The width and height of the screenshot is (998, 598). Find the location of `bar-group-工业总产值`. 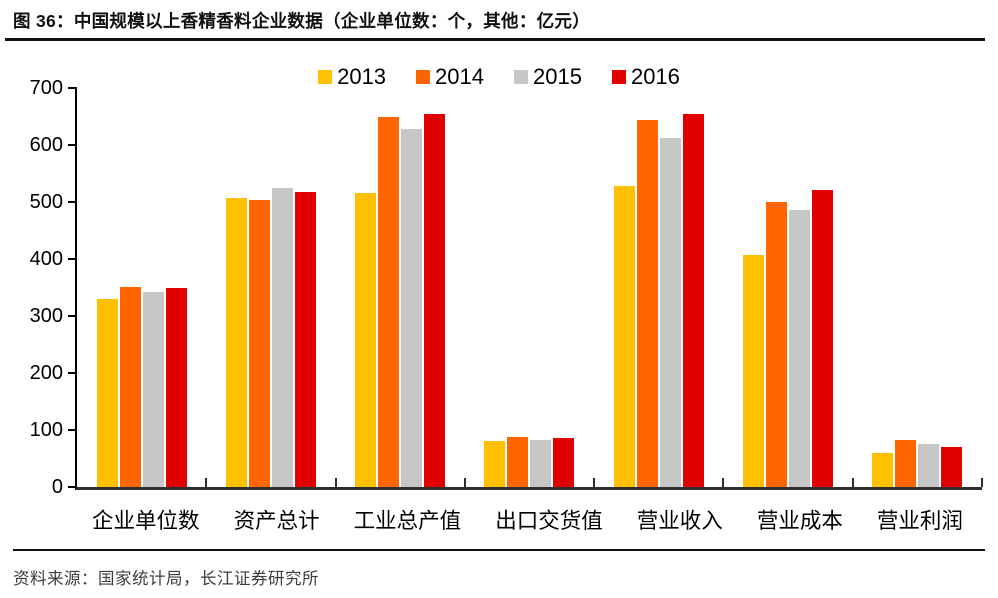

bar-group-工业总产值 is located at coordinates (400, 287).